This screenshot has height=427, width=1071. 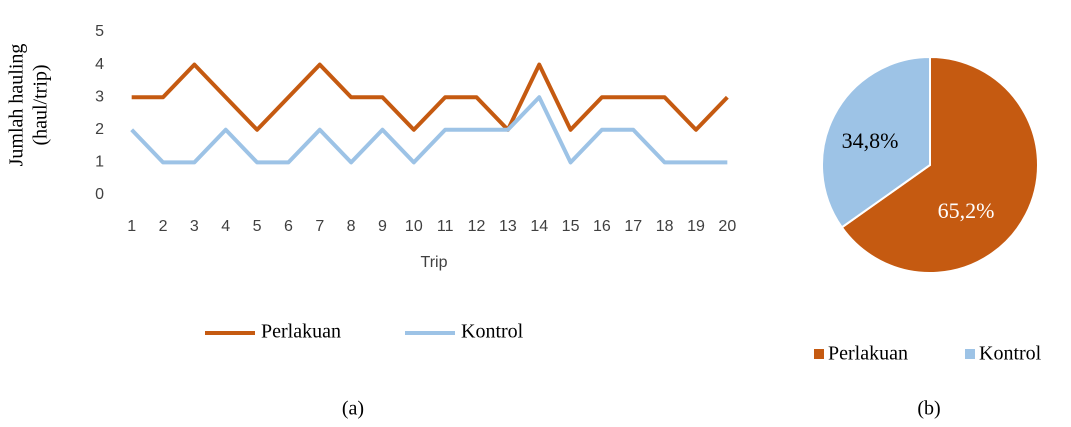 I want to click on x-tick-label: 20, so click(x=727, y=226).